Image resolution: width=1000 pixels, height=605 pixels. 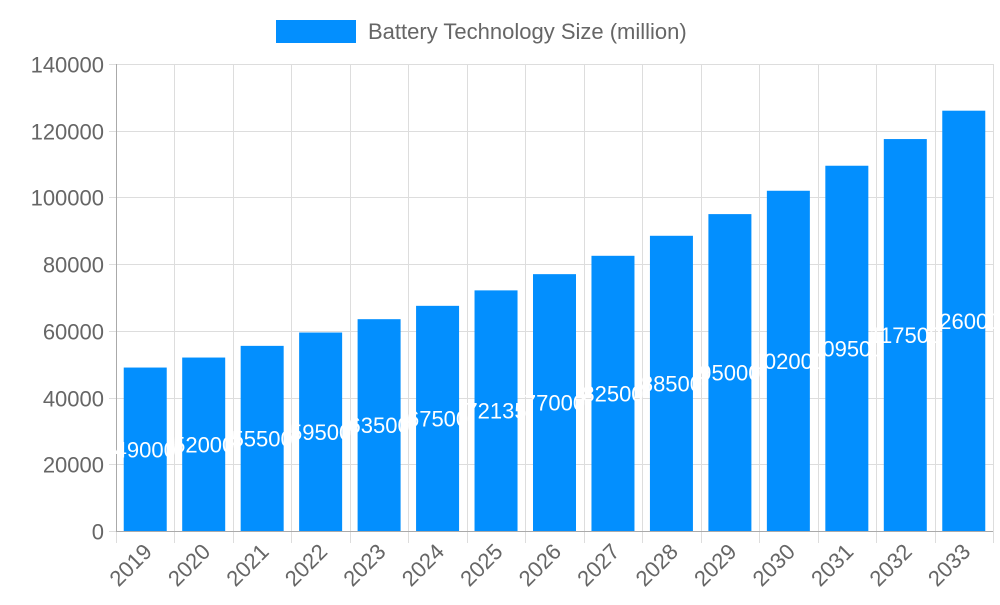 I want to click on y-tick-label: 20000, so click(x=73, y=465).